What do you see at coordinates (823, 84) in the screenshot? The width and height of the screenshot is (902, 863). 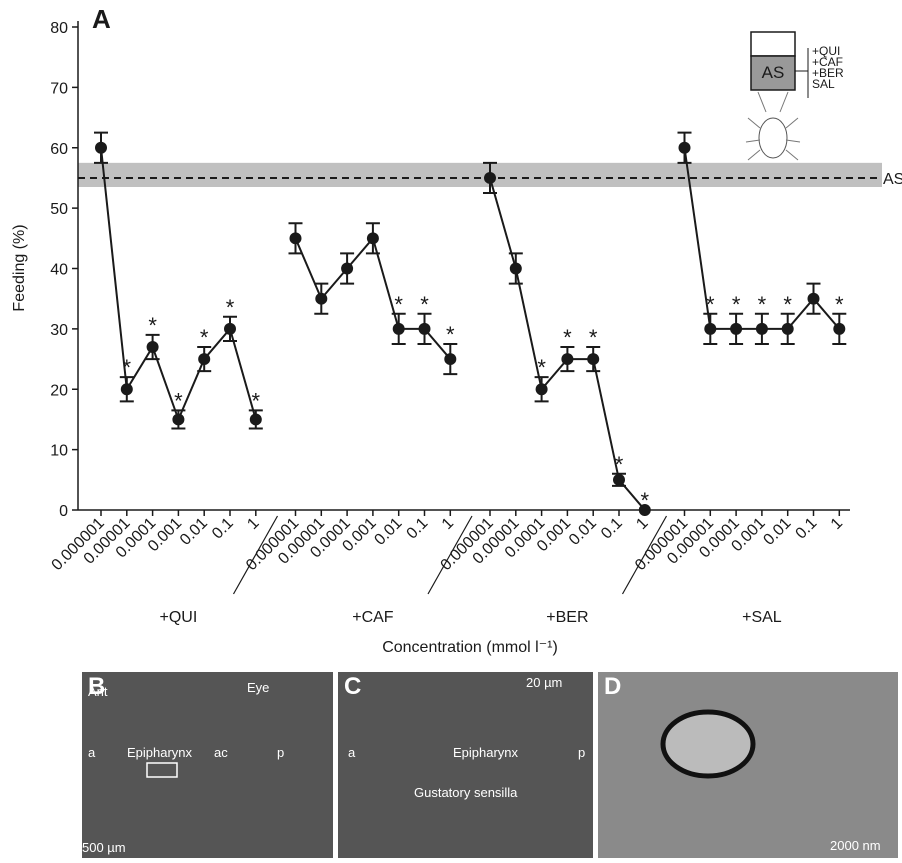 I see `inset-condition: SAL` at bounding box center [823, 84].